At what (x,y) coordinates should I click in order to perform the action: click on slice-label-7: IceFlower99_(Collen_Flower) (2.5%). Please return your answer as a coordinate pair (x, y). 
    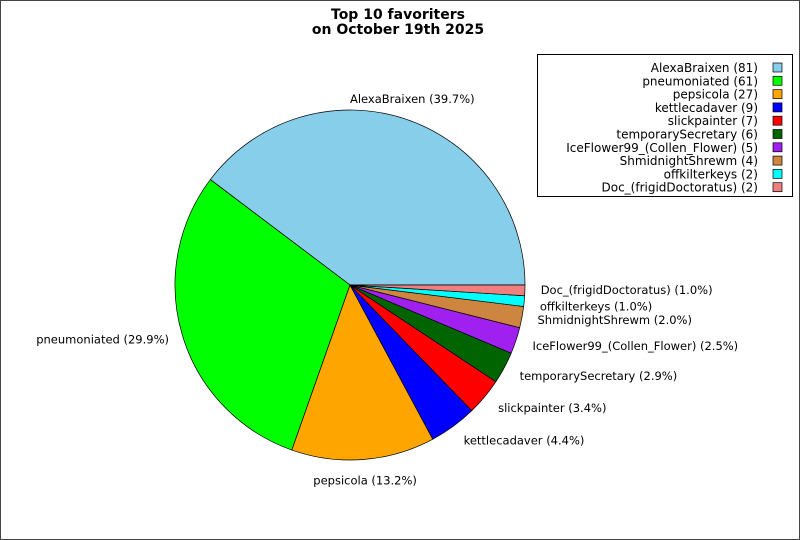
    Looking at the image, I should click on (636, 346).